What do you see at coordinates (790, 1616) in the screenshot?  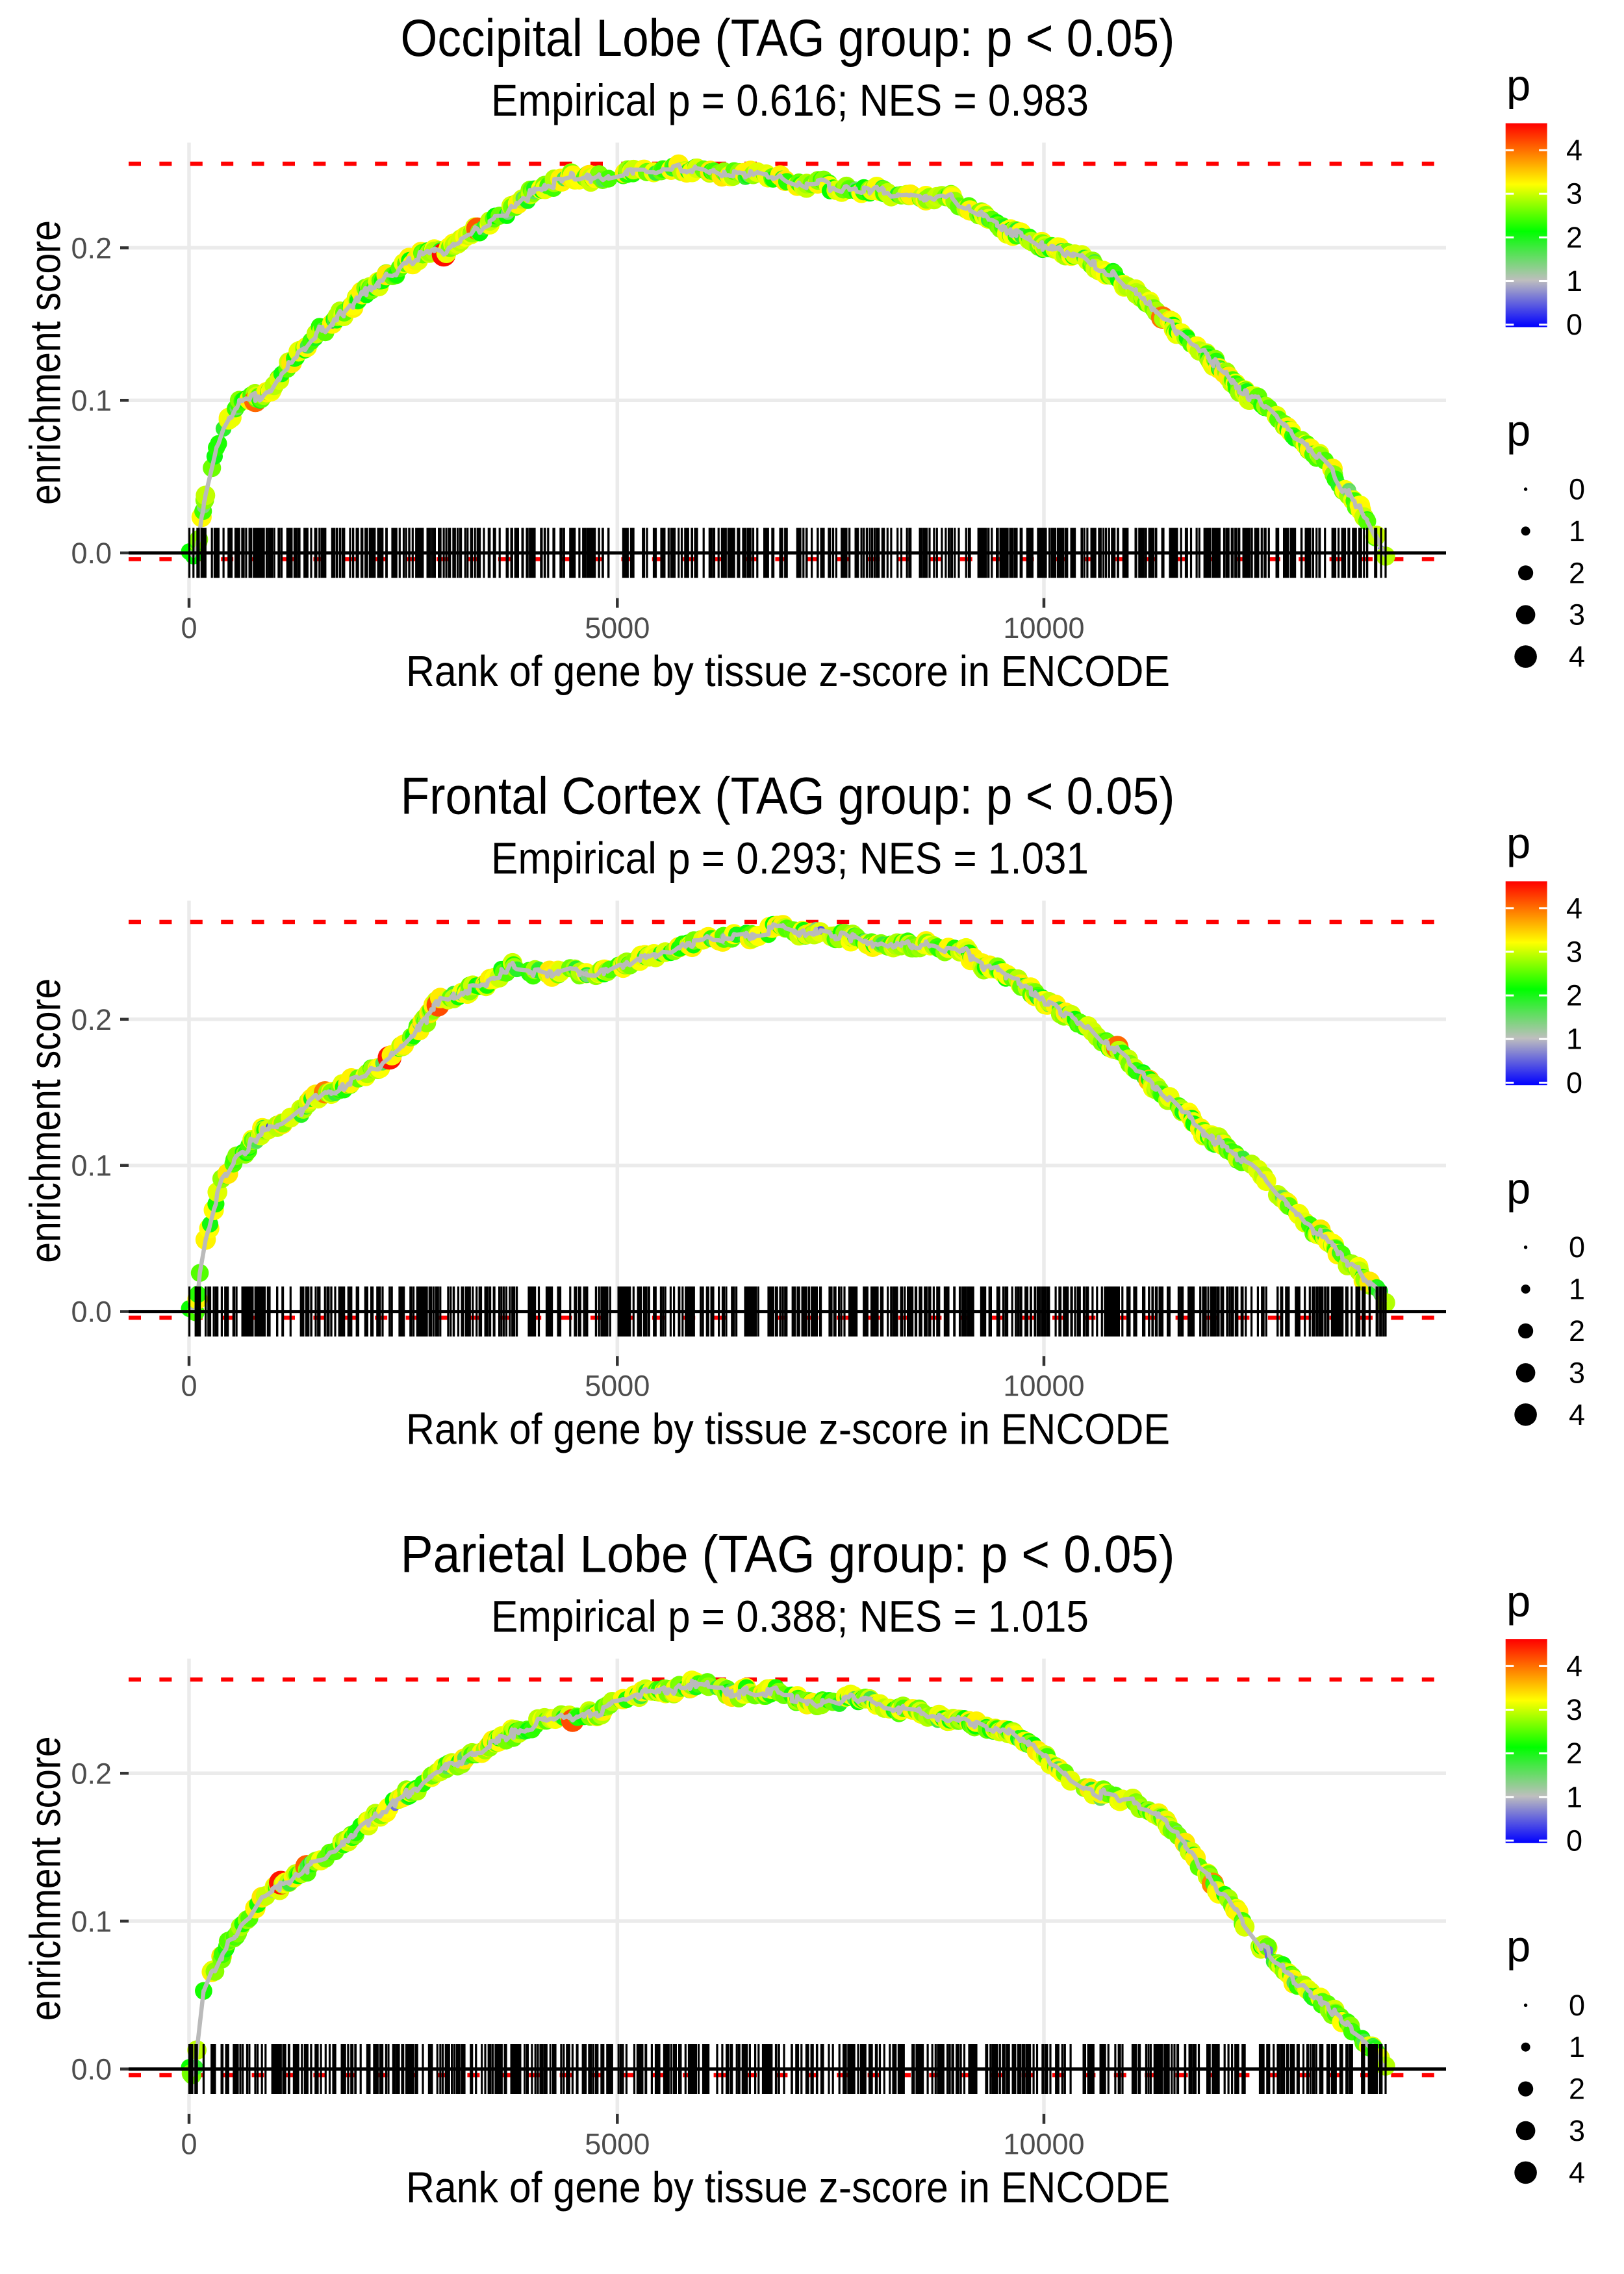 I see `svg-text:Empirical p = 0.388; NES = 1.0: Empirical p = 0.388; NES = 1.015` at bounding box center [790, 1616].